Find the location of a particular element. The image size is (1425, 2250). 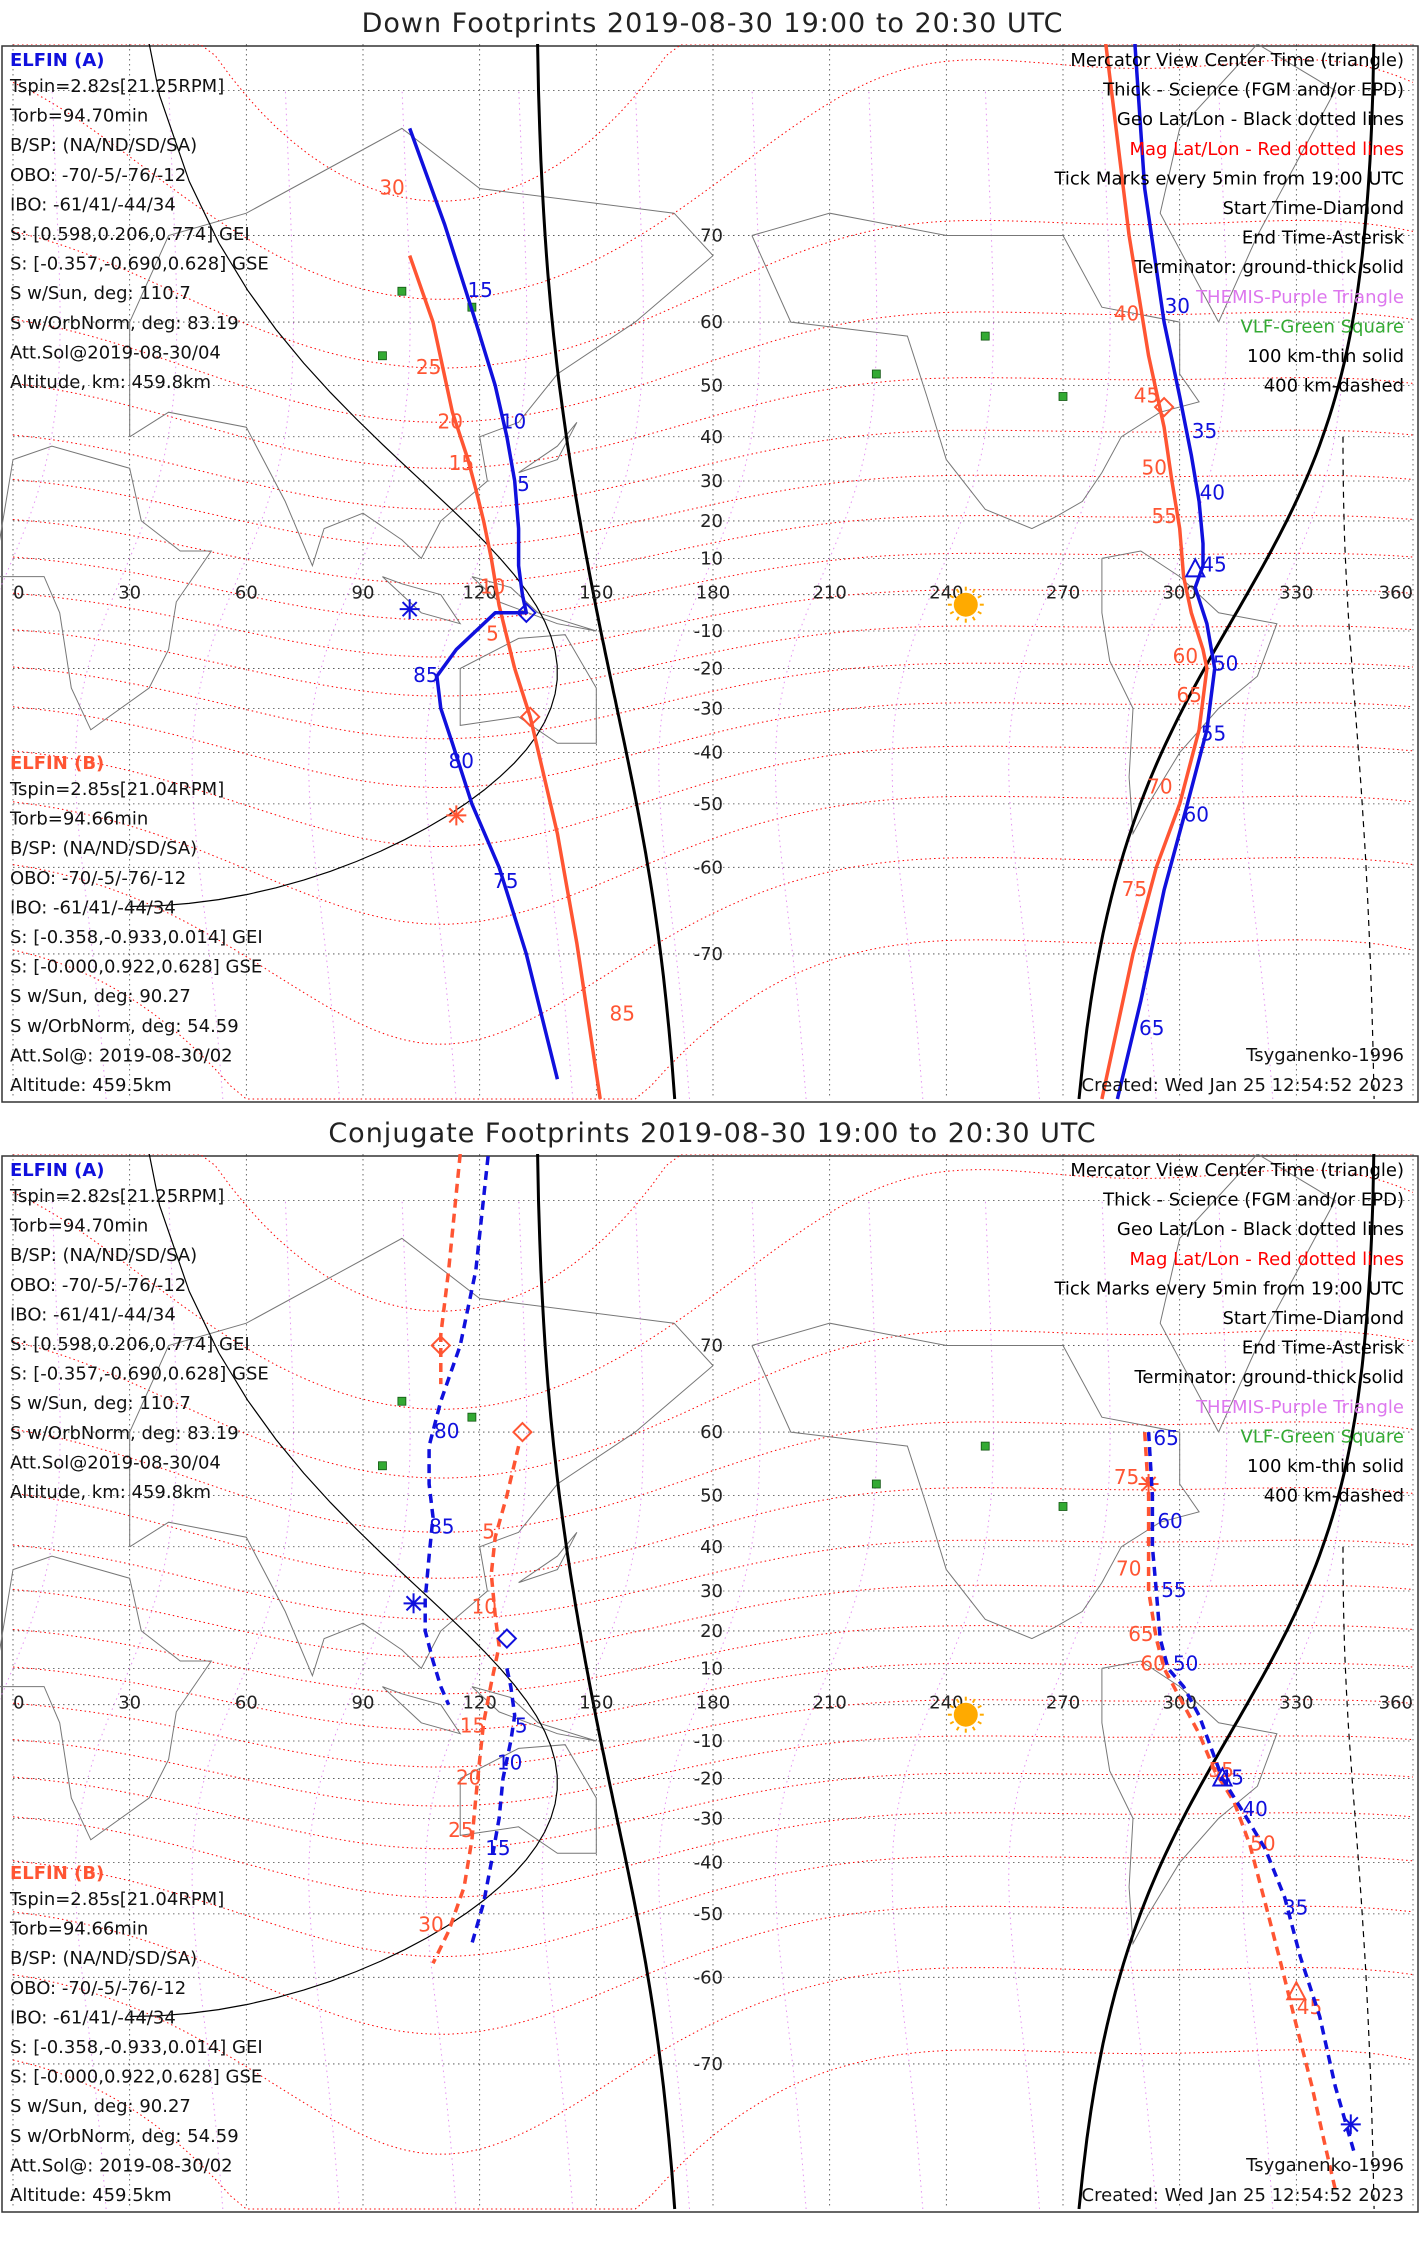

elfin-a-info-line: IBO: -61/41/-44/34 is located at coordinates (93, 204).